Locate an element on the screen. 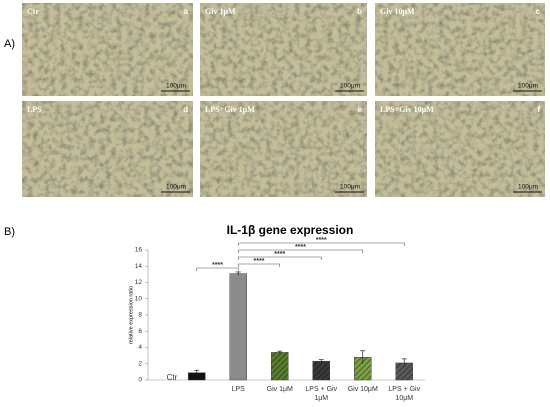 This screenshot has height=407, width=550. y-tick-label: 8 is located at coordinates (140, 315).